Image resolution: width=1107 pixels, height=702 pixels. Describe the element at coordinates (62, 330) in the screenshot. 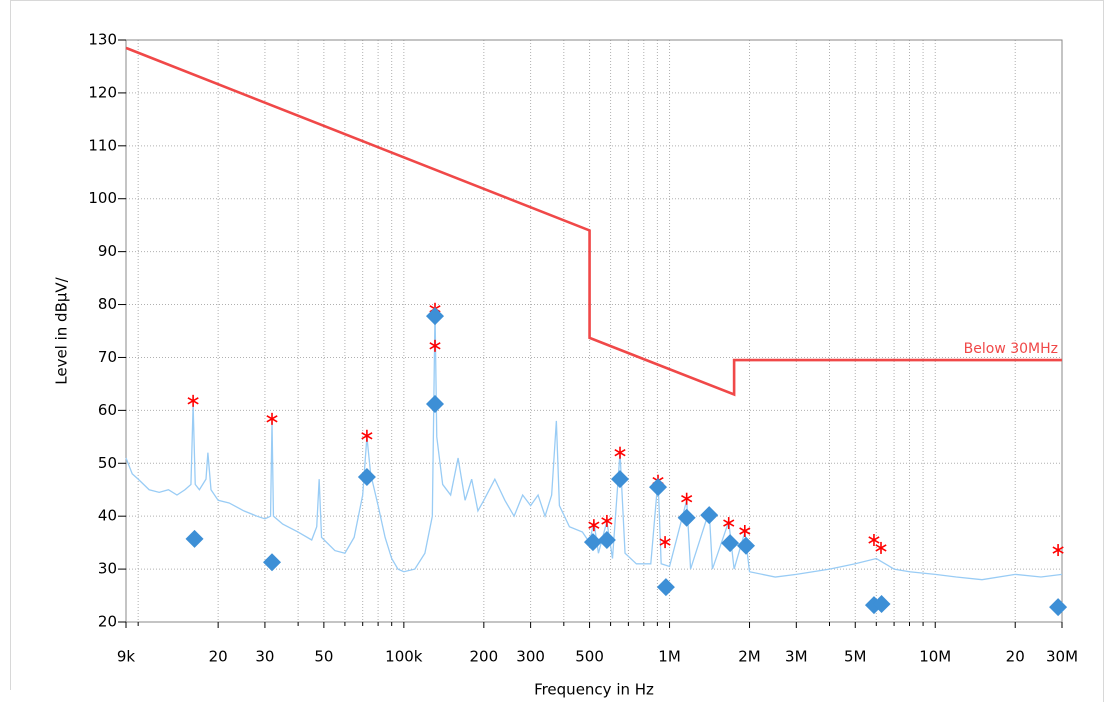

I see `y-axis-title: Level in dBµV/` at that location.